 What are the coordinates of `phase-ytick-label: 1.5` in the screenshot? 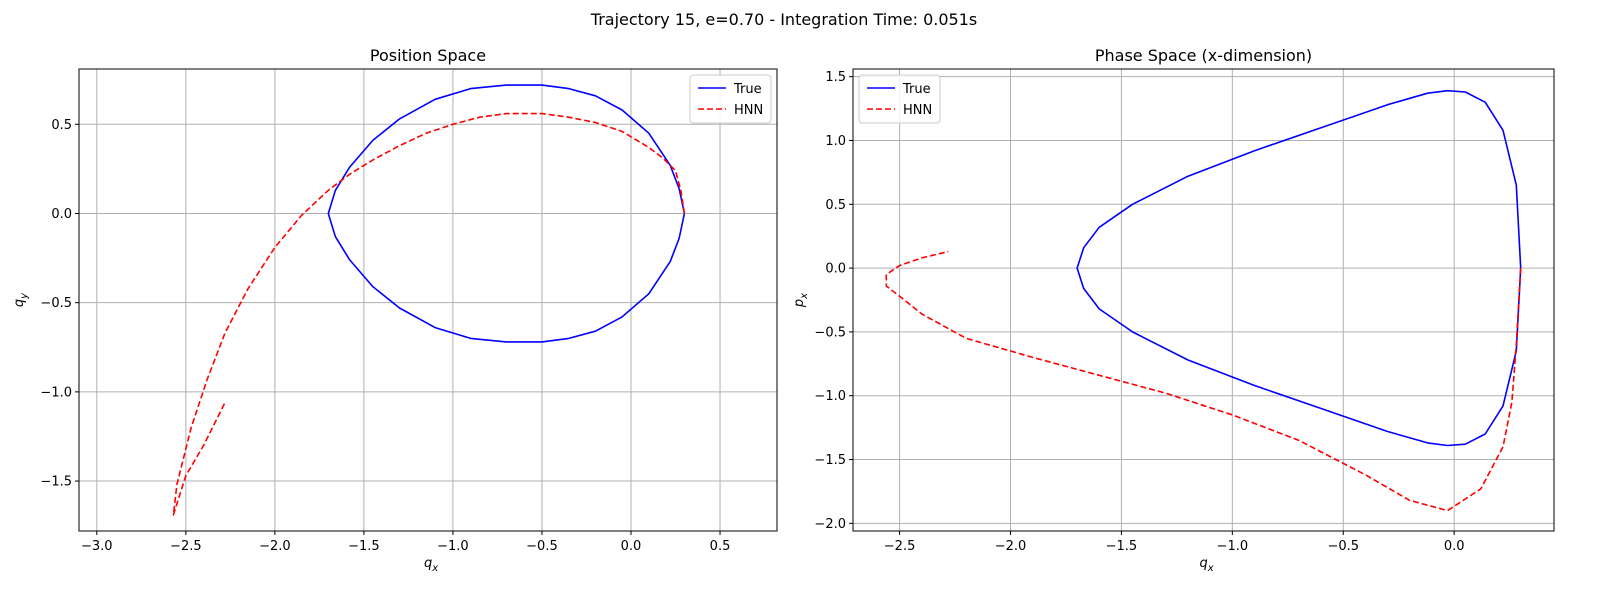 It's located at (835, 77).